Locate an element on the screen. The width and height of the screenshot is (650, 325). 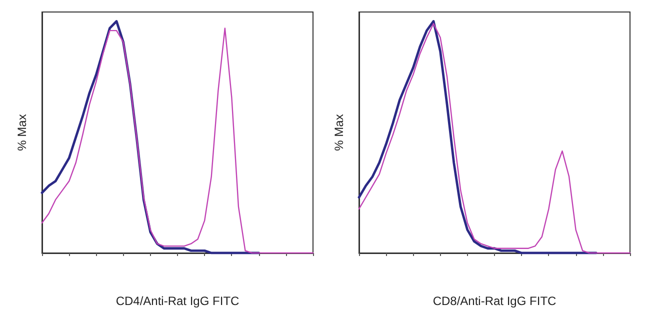
x-axis-title: CD8/Anti-Rat IgG FITC is located at coordinates (494, 301).